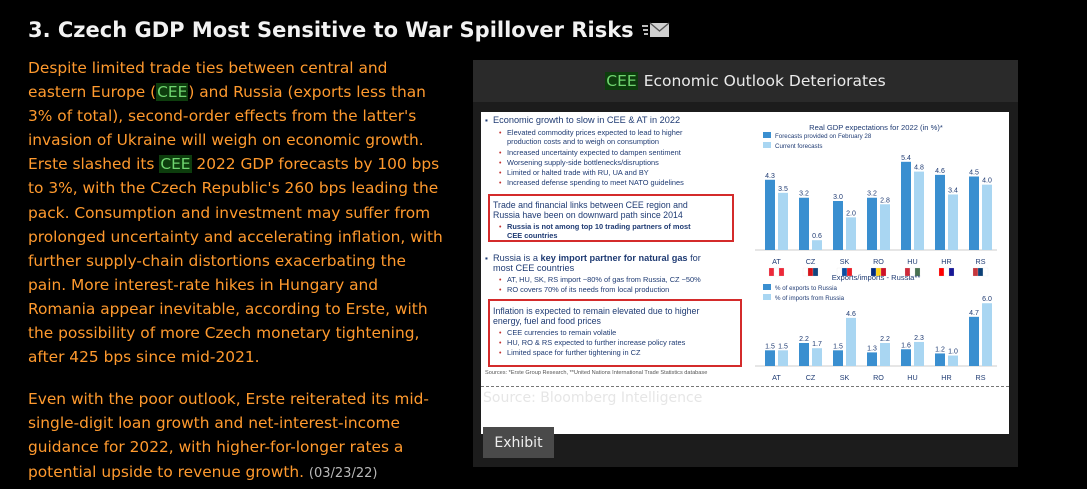 This screenshot has height=489, width=1087. What do you see at coordinates (872, 348) in the screenshot?
I see `chart-1-value-RO-0: 1.3` at bounding box center [872, 348].